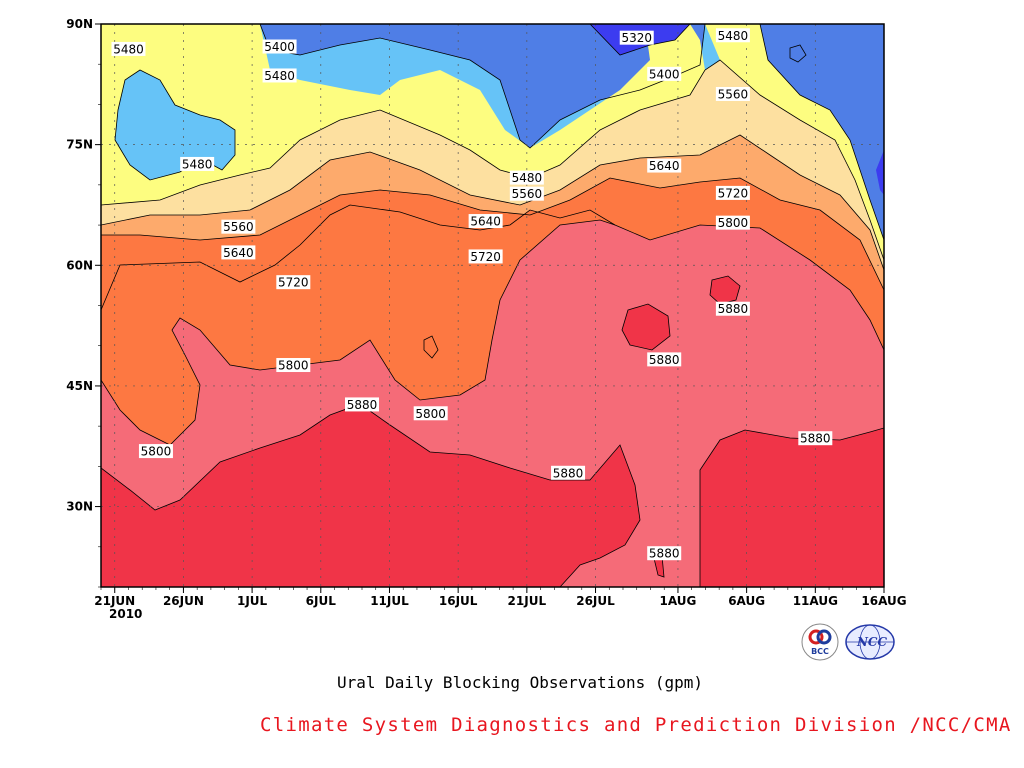 Image resolution: width=1024 pixels, height=768 pixels. I want to click on y-tick-label: 90N, so click(79, 24).